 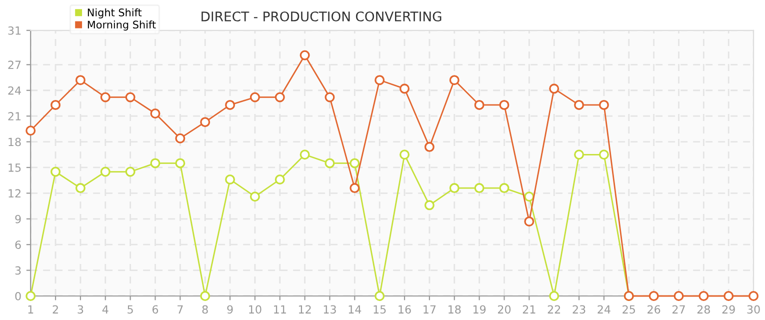 I want to click on y-tick-label: 9, so click(x=18, y=219).